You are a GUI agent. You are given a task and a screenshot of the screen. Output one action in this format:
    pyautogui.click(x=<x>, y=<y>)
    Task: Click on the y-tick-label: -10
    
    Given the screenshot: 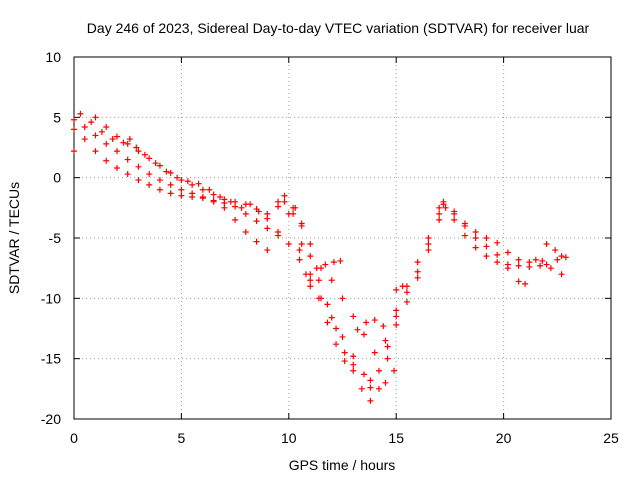 What is the action you would take?
    pyautogui.click(x=51, y=298)
    